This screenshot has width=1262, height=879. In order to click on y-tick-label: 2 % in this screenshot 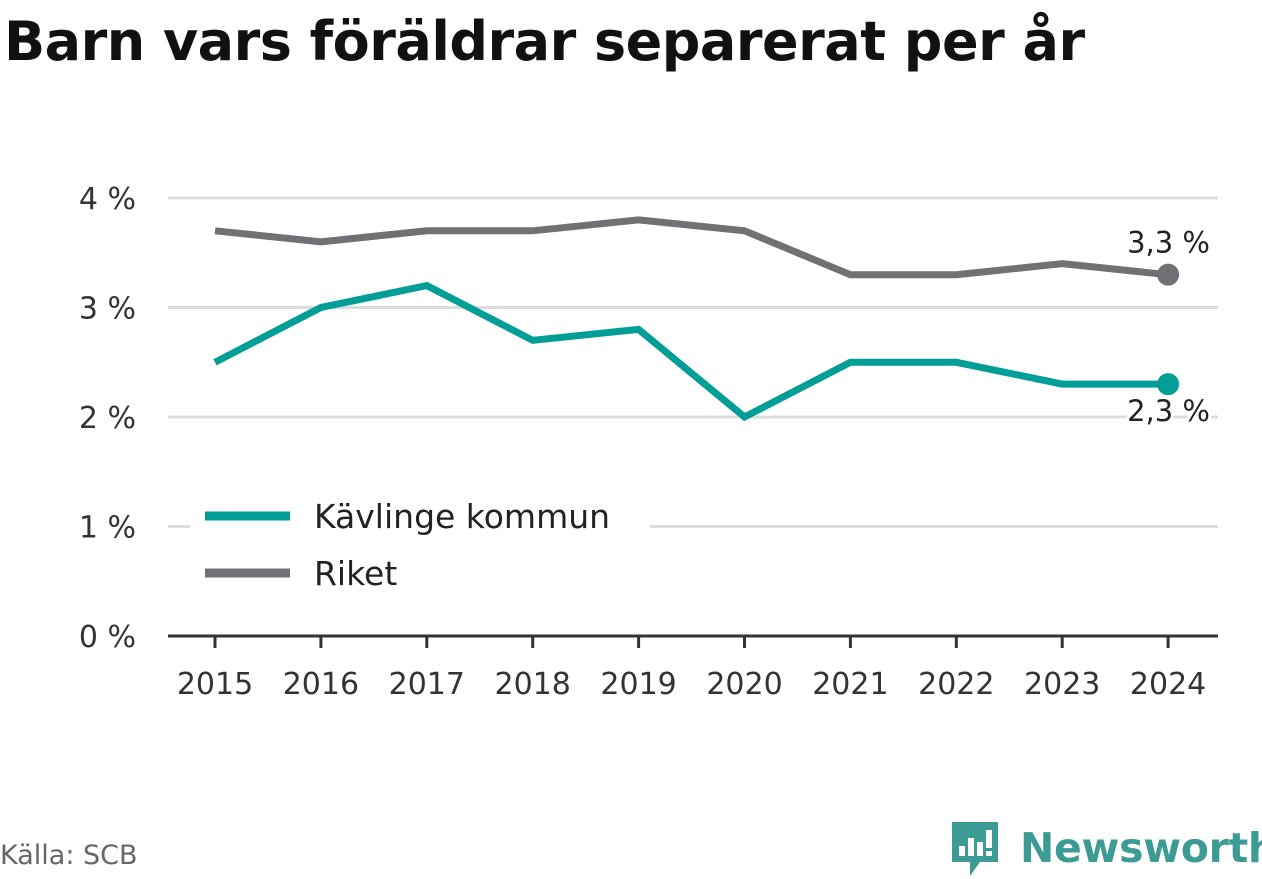, I will do `click(107, 418)`.